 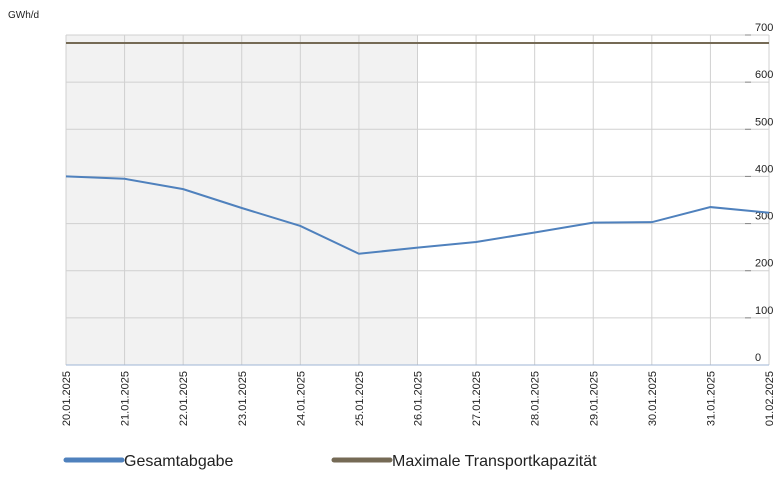 I want to click on x-tick-label: 22.01.2025, so click(x=184, y=398).